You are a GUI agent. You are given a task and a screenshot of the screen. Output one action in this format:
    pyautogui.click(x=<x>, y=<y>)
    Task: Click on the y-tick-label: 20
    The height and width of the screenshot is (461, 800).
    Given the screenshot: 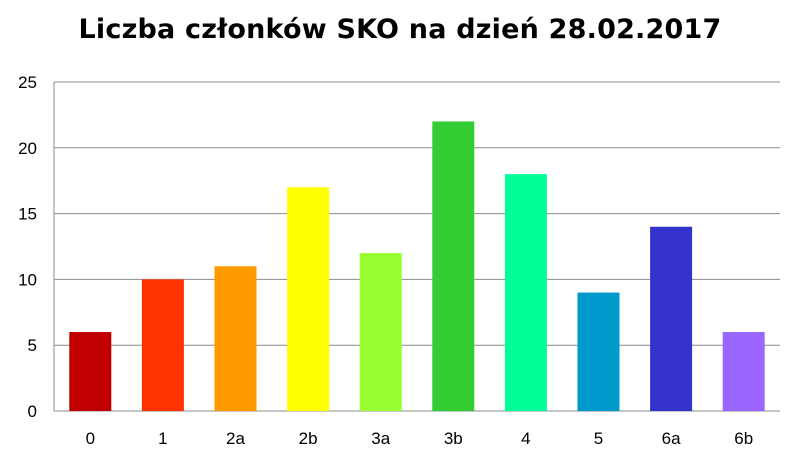 What is the action you would take?
    pyautogui.click(x=27, y=148)
    